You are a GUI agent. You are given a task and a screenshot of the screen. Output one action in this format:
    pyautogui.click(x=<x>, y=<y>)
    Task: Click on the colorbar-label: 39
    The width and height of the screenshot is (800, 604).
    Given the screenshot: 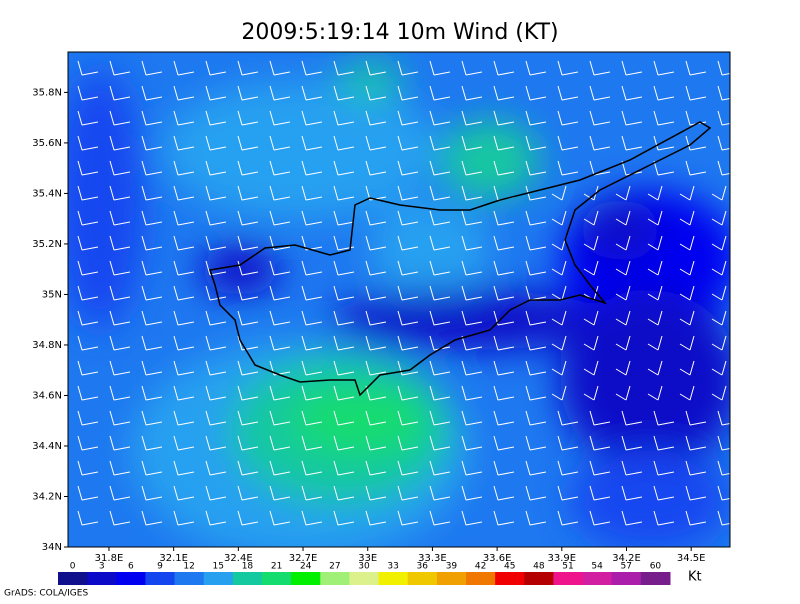 What is the action you would take?
    pyautogui.click(x=452, y=567)
    